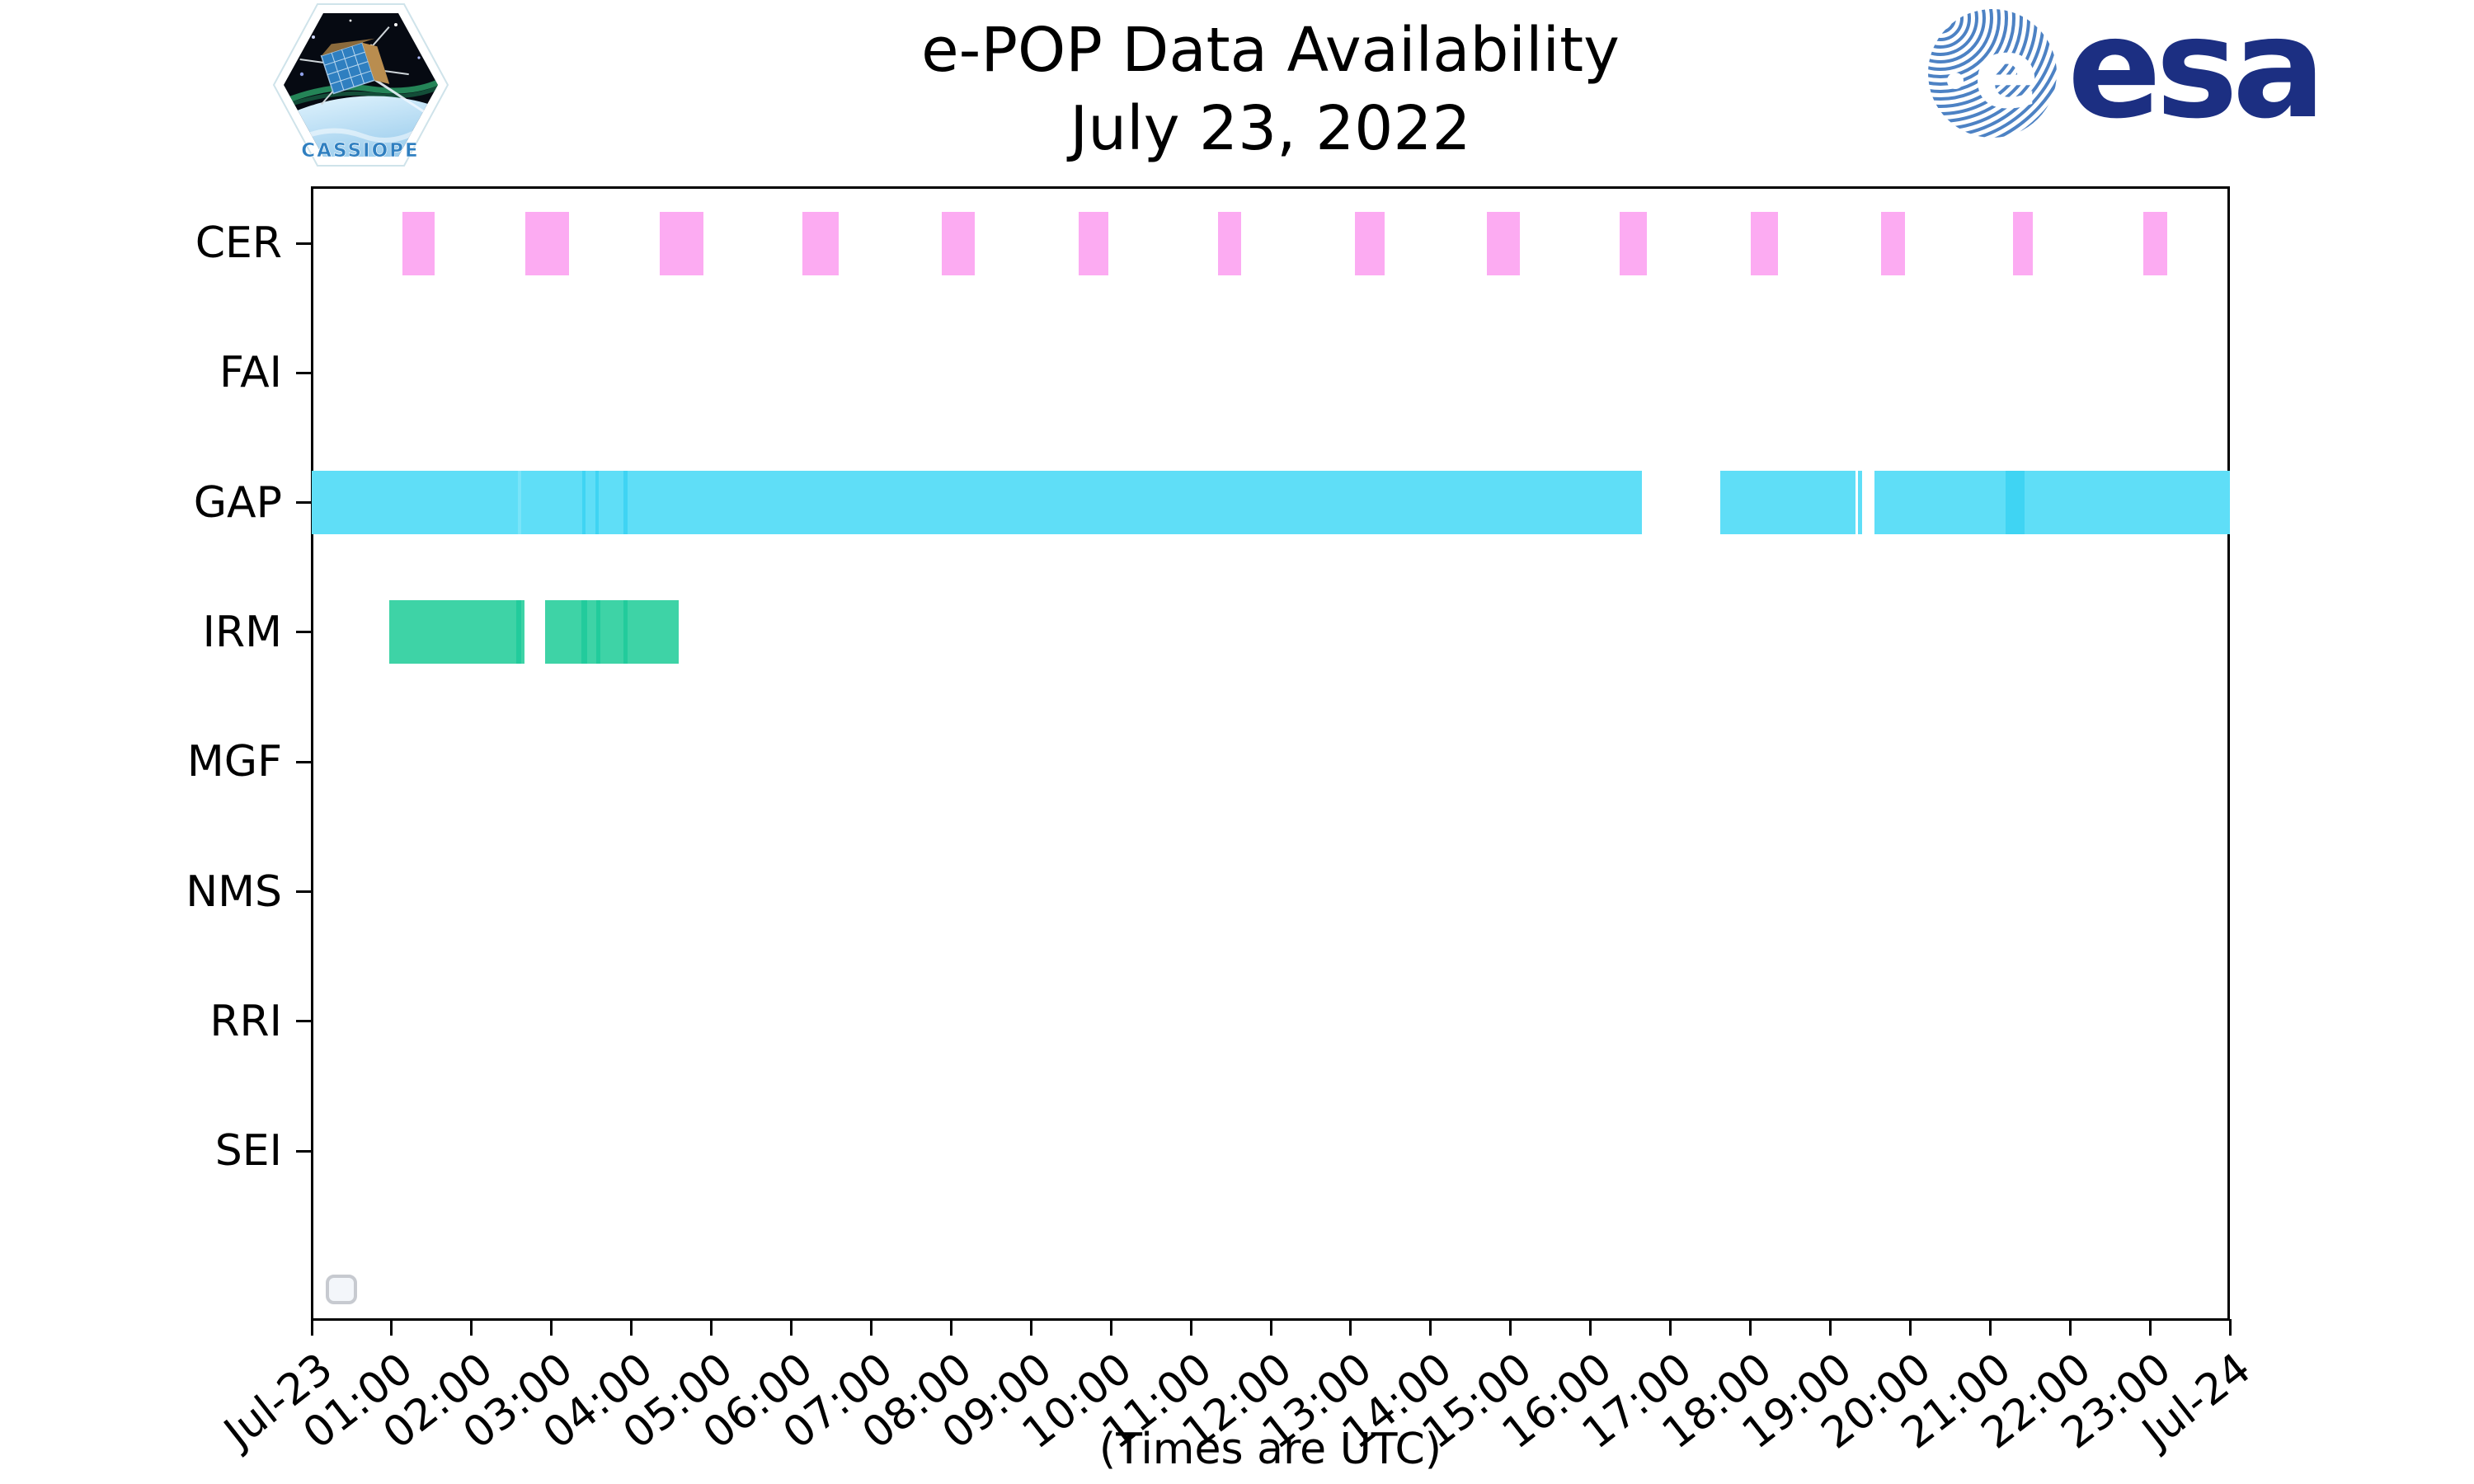  I want to click on esa-globe-icon: e, so click(1992, 73).